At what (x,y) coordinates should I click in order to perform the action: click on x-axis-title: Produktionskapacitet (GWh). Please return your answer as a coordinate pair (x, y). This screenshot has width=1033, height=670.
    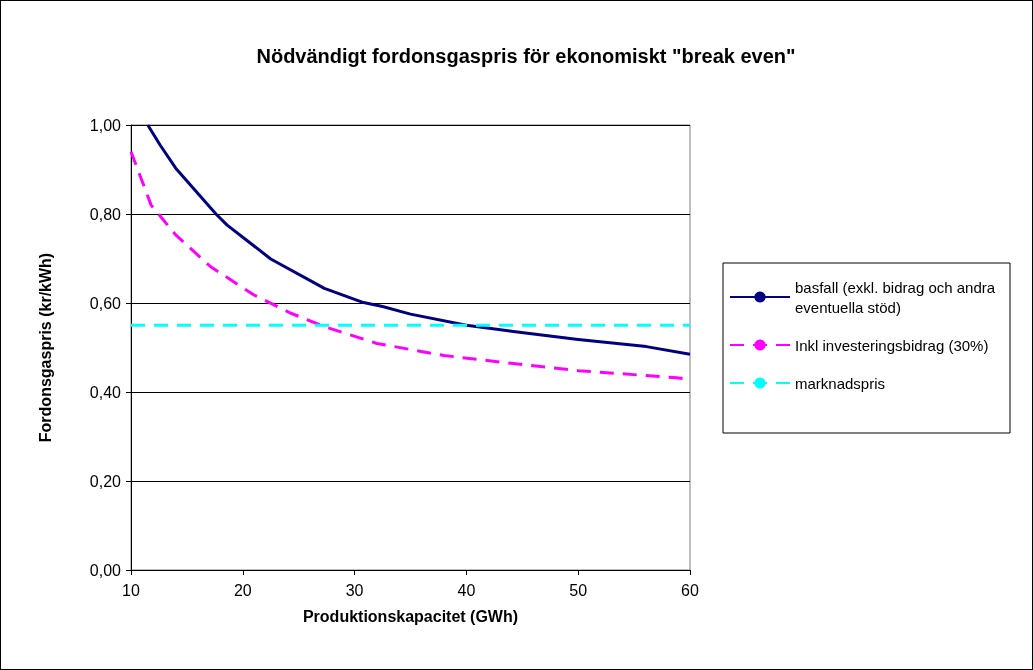
    Looking at the image, I should click on (410, 616).